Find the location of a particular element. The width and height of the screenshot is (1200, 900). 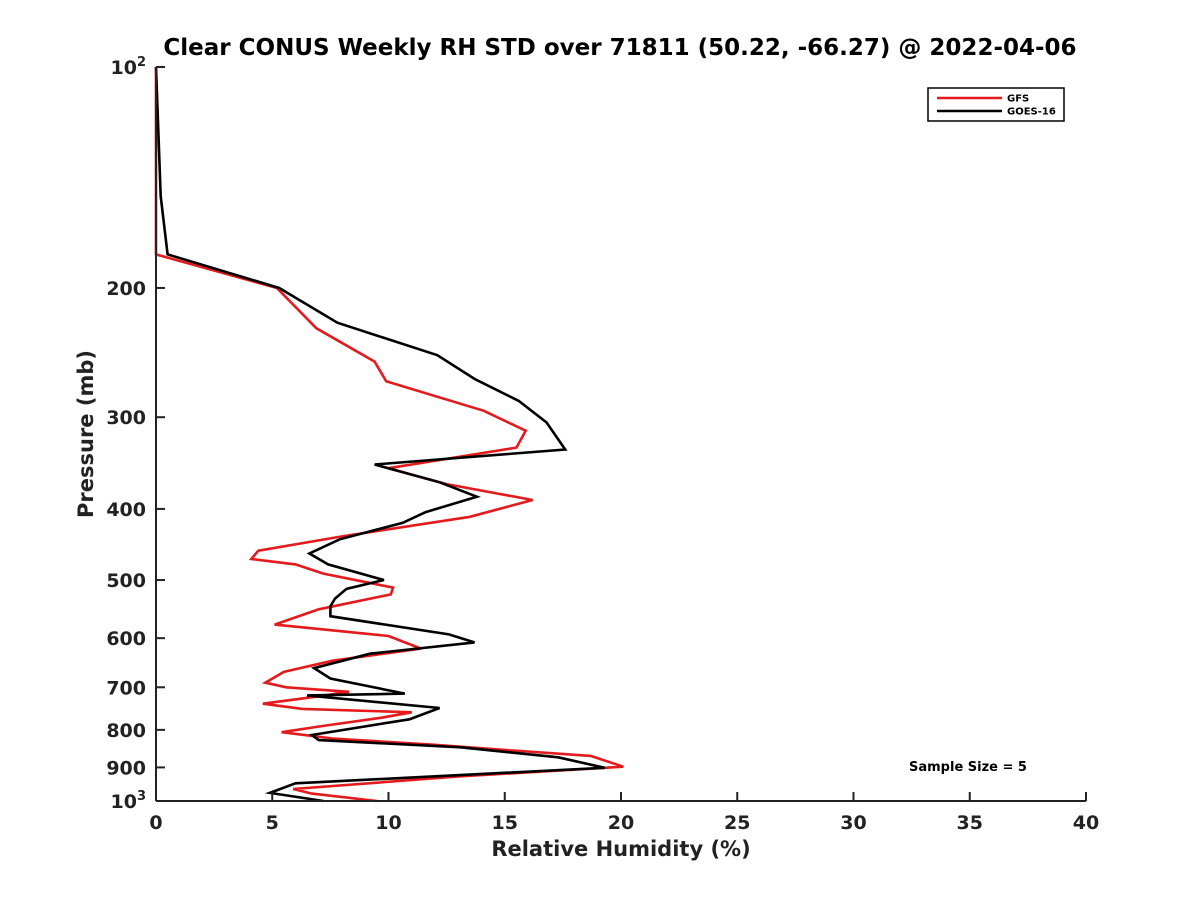

x-tick-label: 20 is located at coordinates (621, 823).